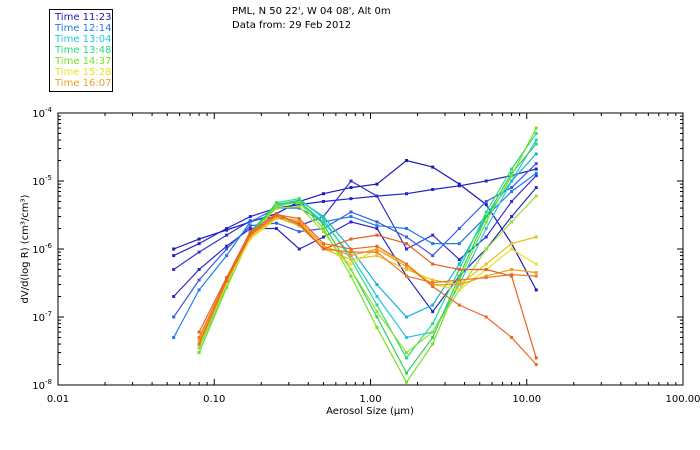 The image size is (700, 450). I want to click on legend-item: Time 12:14, so click(83, 28).